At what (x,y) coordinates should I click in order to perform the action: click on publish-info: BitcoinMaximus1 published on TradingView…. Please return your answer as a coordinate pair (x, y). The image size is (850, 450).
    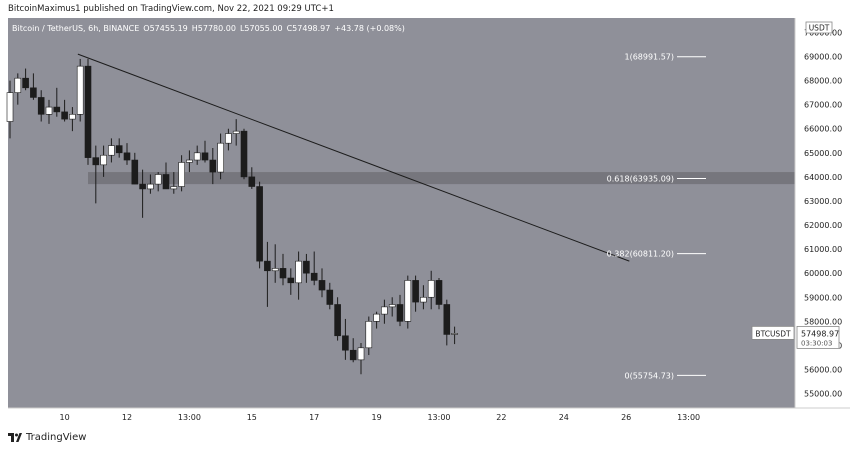
    Looking at the image, I should click on (171, 9).